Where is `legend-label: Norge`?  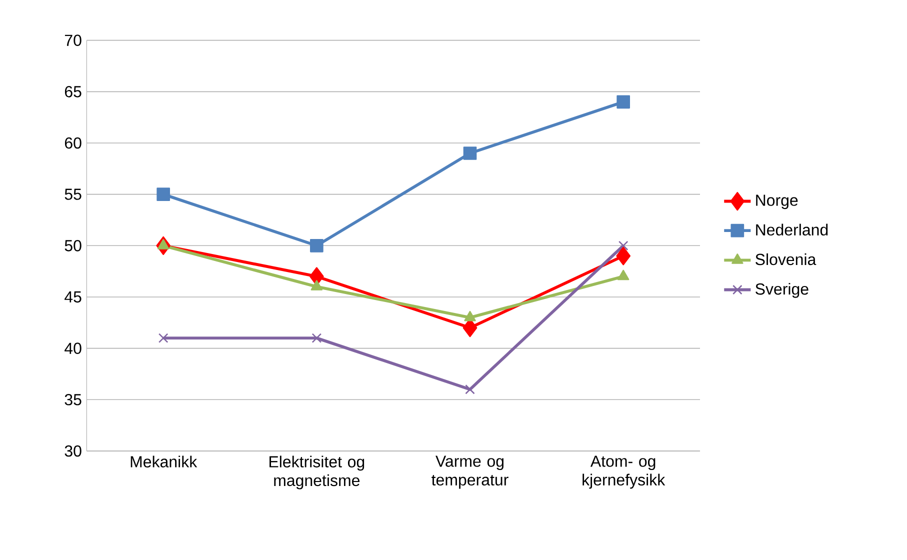
legend-label: Norge is located at coordinates (777, 202).